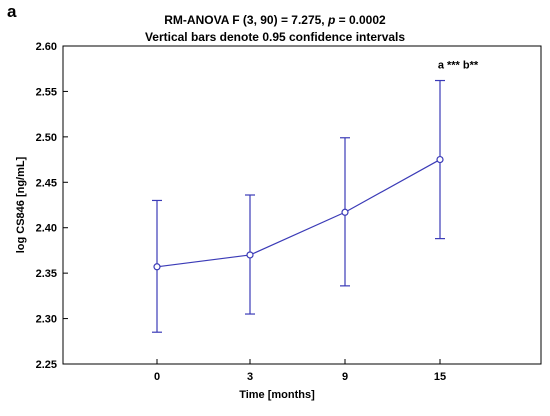 The width and height of the screenshot is (550, 416). What do you see at coordinates (46, 274) in the screenshot?
I see `y-tick-label: 2.35` at bounding box center [46, 274].